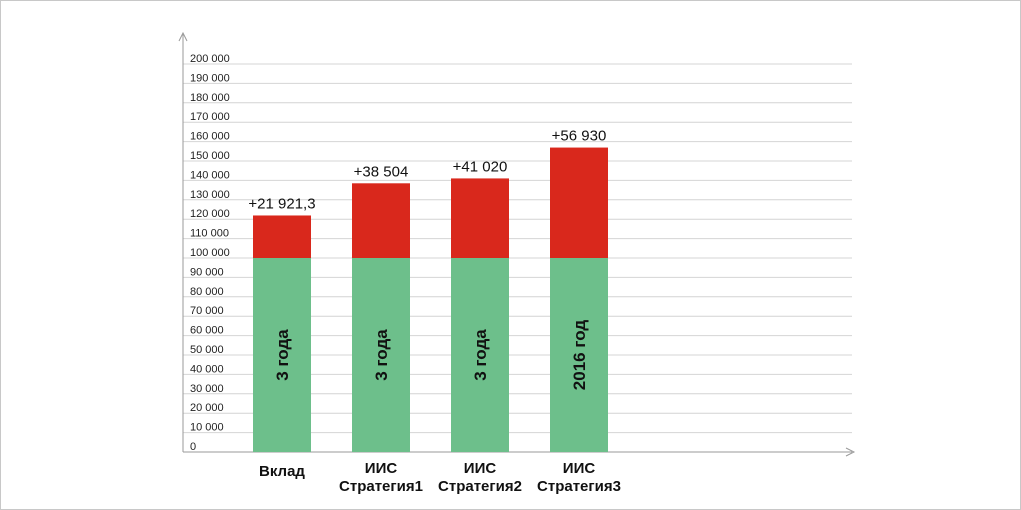  What do you see at coordinates (210, 195) in the screenshot?
I see `y-tick-label: 130 000` at bounding box center [210, 195].